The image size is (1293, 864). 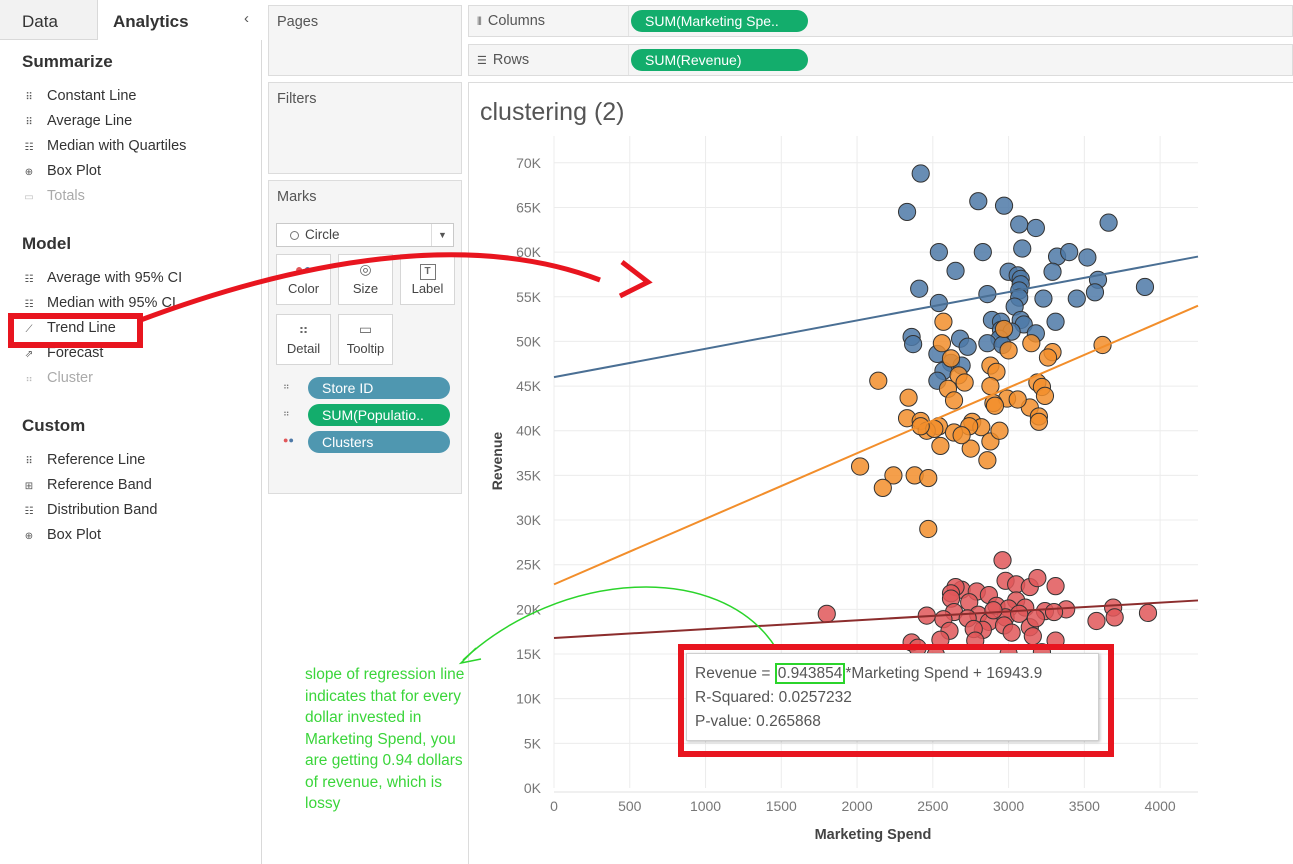 I want to click on item-custom-box-plot: ⊕ Box Plot, so click(x=61, y=537).